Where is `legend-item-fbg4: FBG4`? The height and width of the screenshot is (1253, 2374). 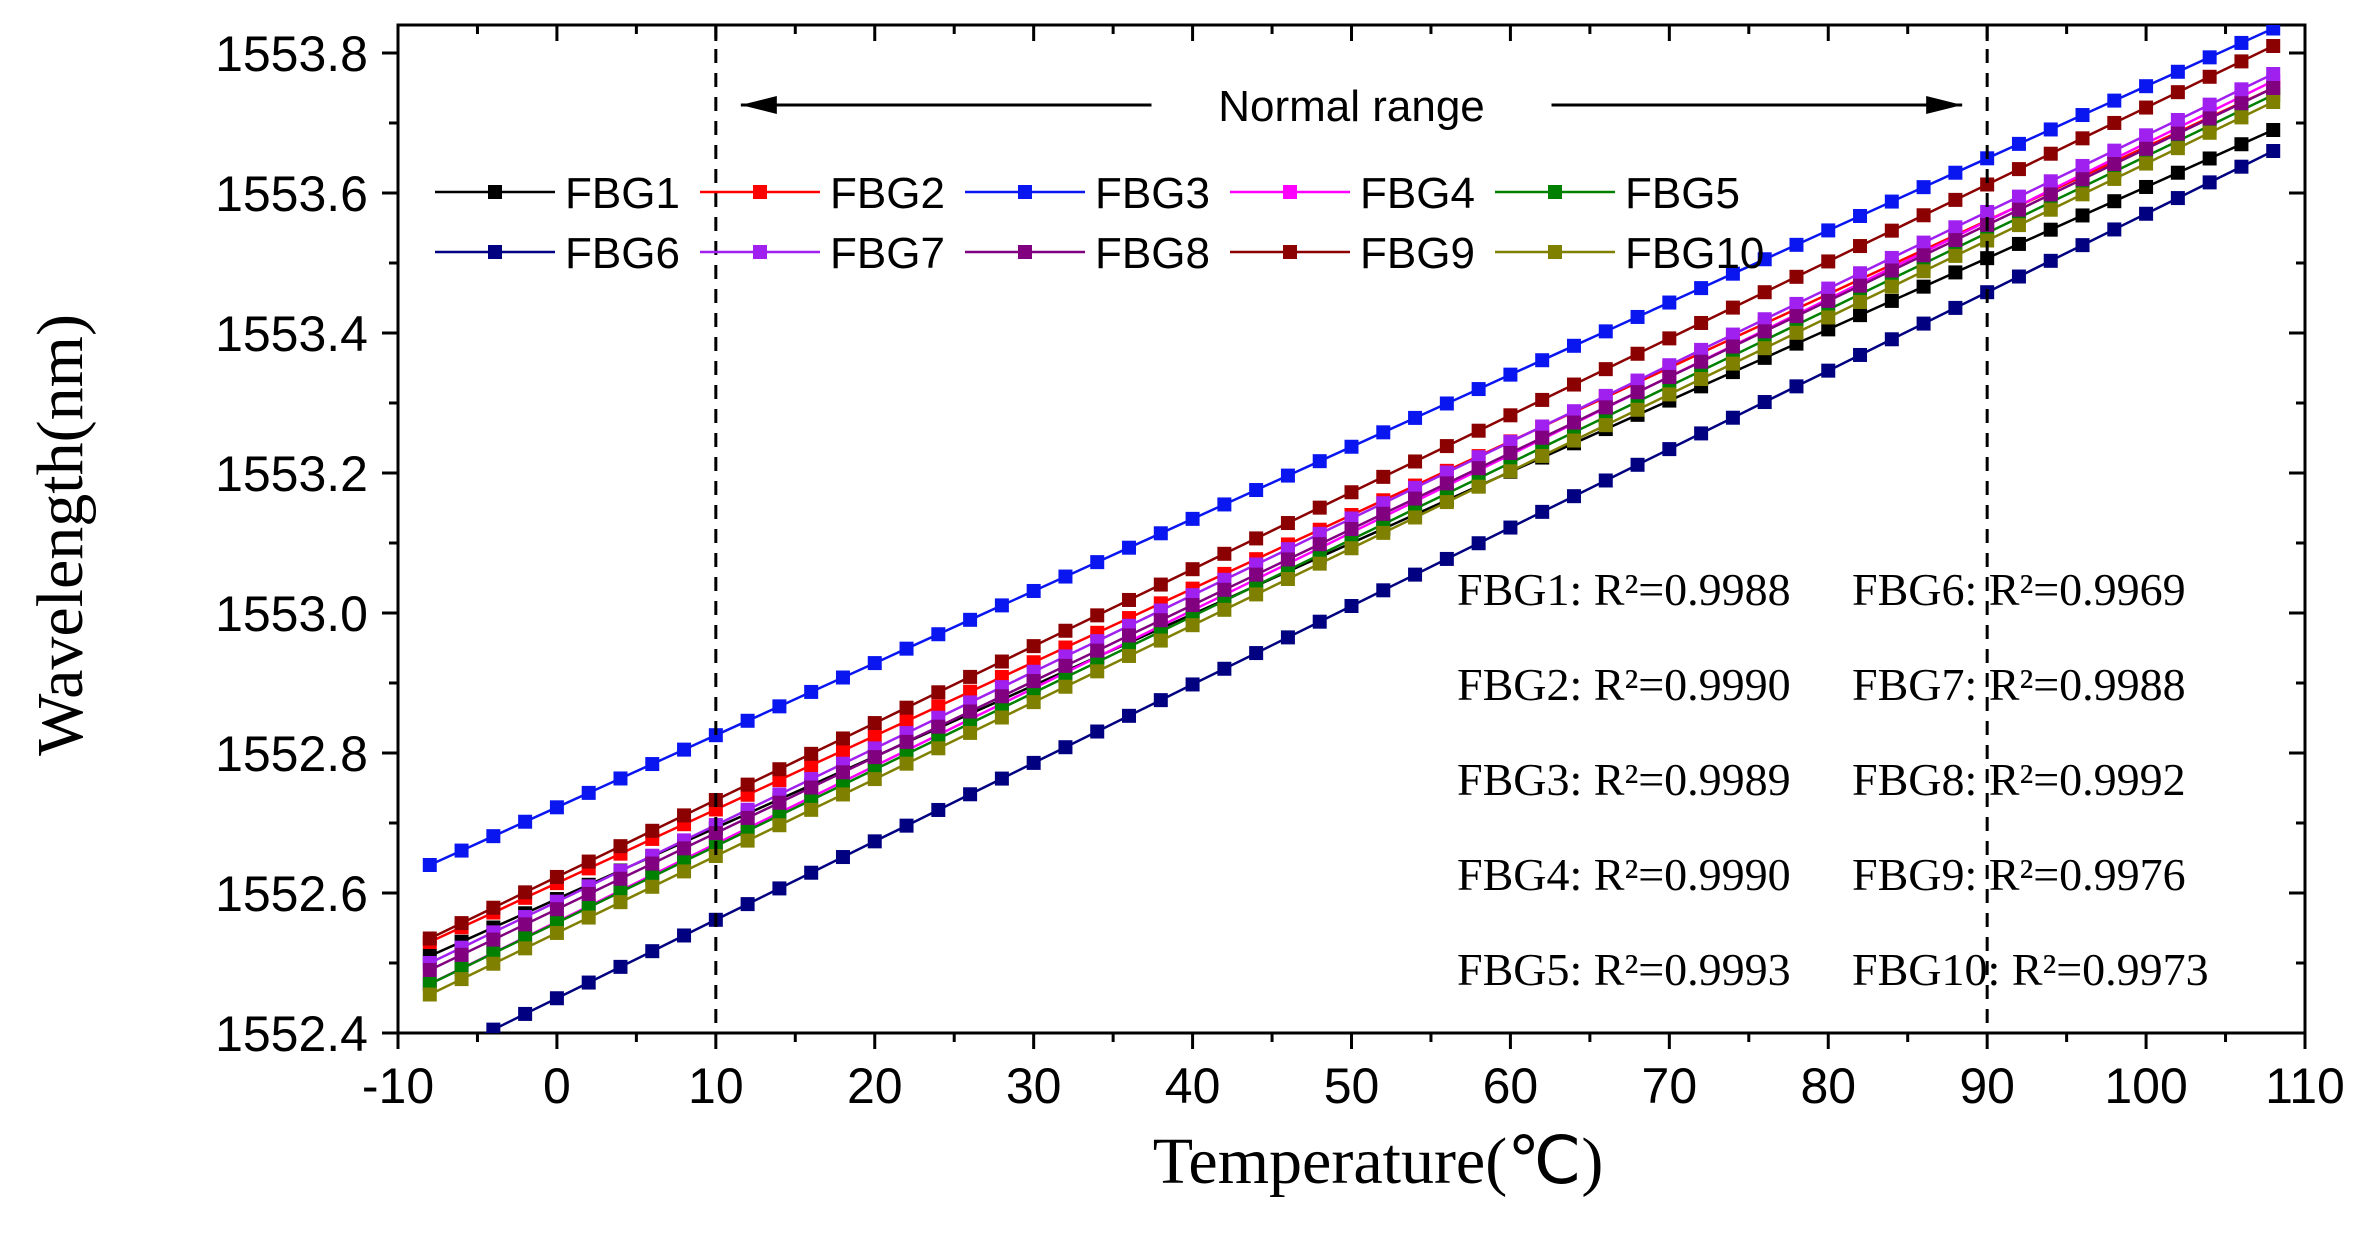 legend-item-fbg4: FBG4 is located at coordinates (1352, 193).